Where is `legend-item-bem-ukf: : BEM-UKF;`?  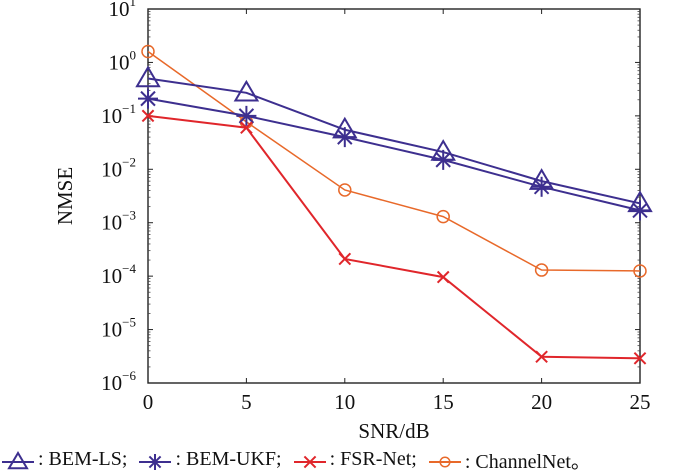
legend-item-bem-ukf: : BEM-UKF; is located at coordinates (209, 460).